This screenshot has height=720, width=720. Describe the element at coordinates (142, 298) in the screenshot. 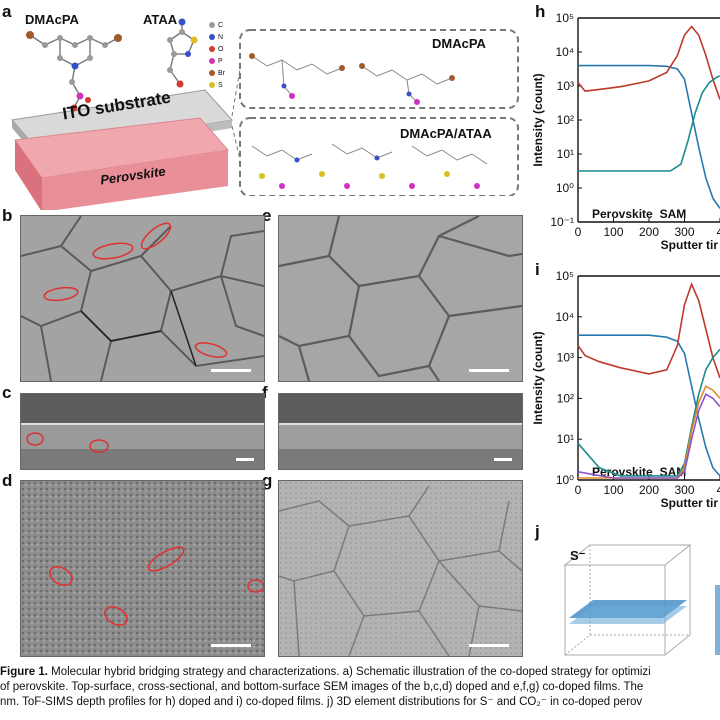

I see `sem-top-surface-doped` at that location.